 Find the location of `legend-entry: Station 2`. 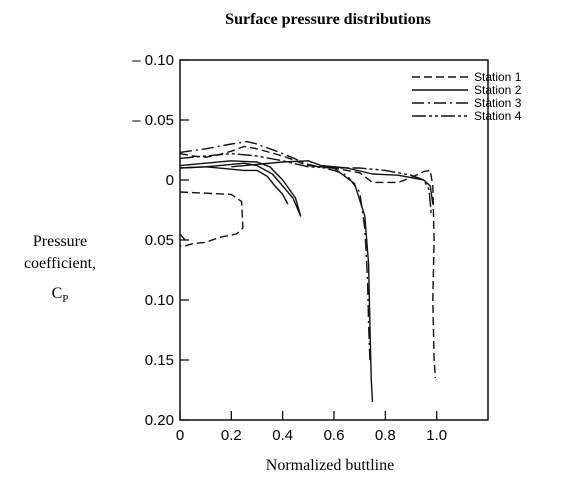

legend-entry: Station 2 is located at coordinates (498, 90).